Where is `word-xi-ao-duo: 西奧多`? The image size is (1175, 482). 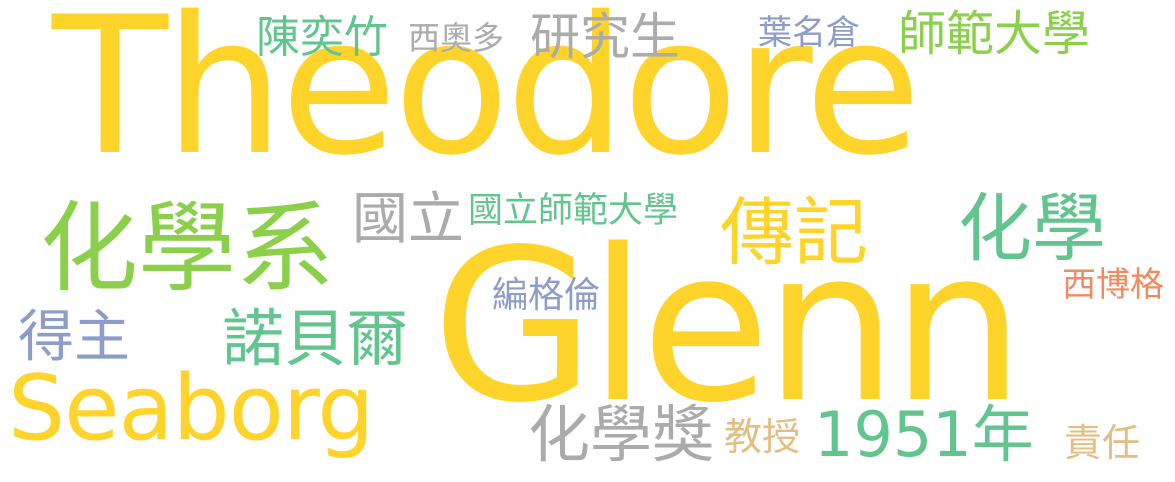 word-xi-ao-duo: 西奧多 is located at coordinates (456, 38).